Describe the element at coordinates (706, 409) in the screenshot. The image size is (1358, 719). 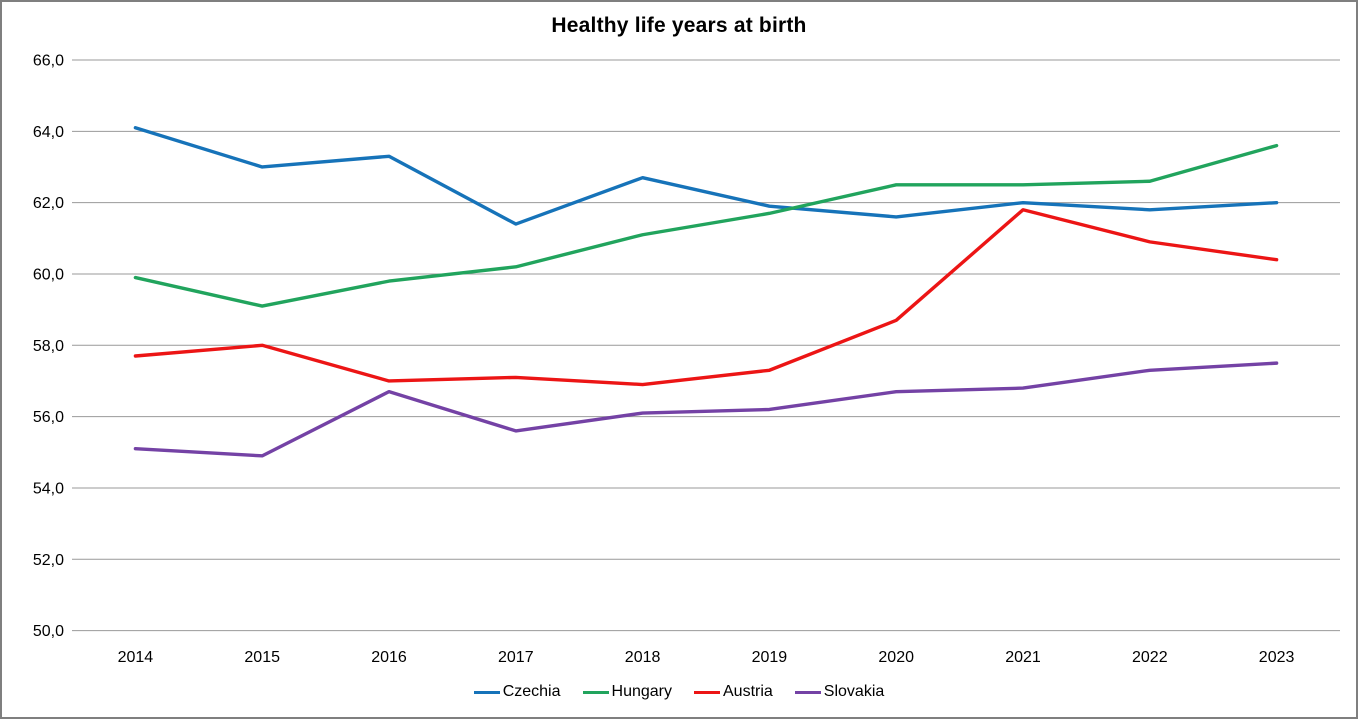
I see `series-line-slovakia` at that location.